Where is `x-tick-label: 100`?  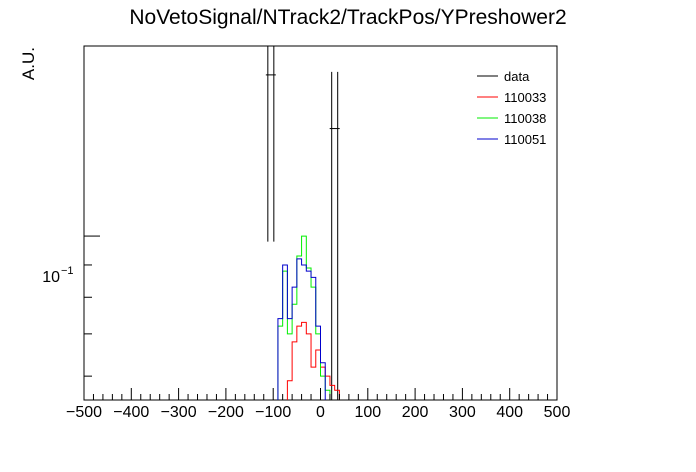 x-tick-label: 100 is located at coordinates (367, 412).